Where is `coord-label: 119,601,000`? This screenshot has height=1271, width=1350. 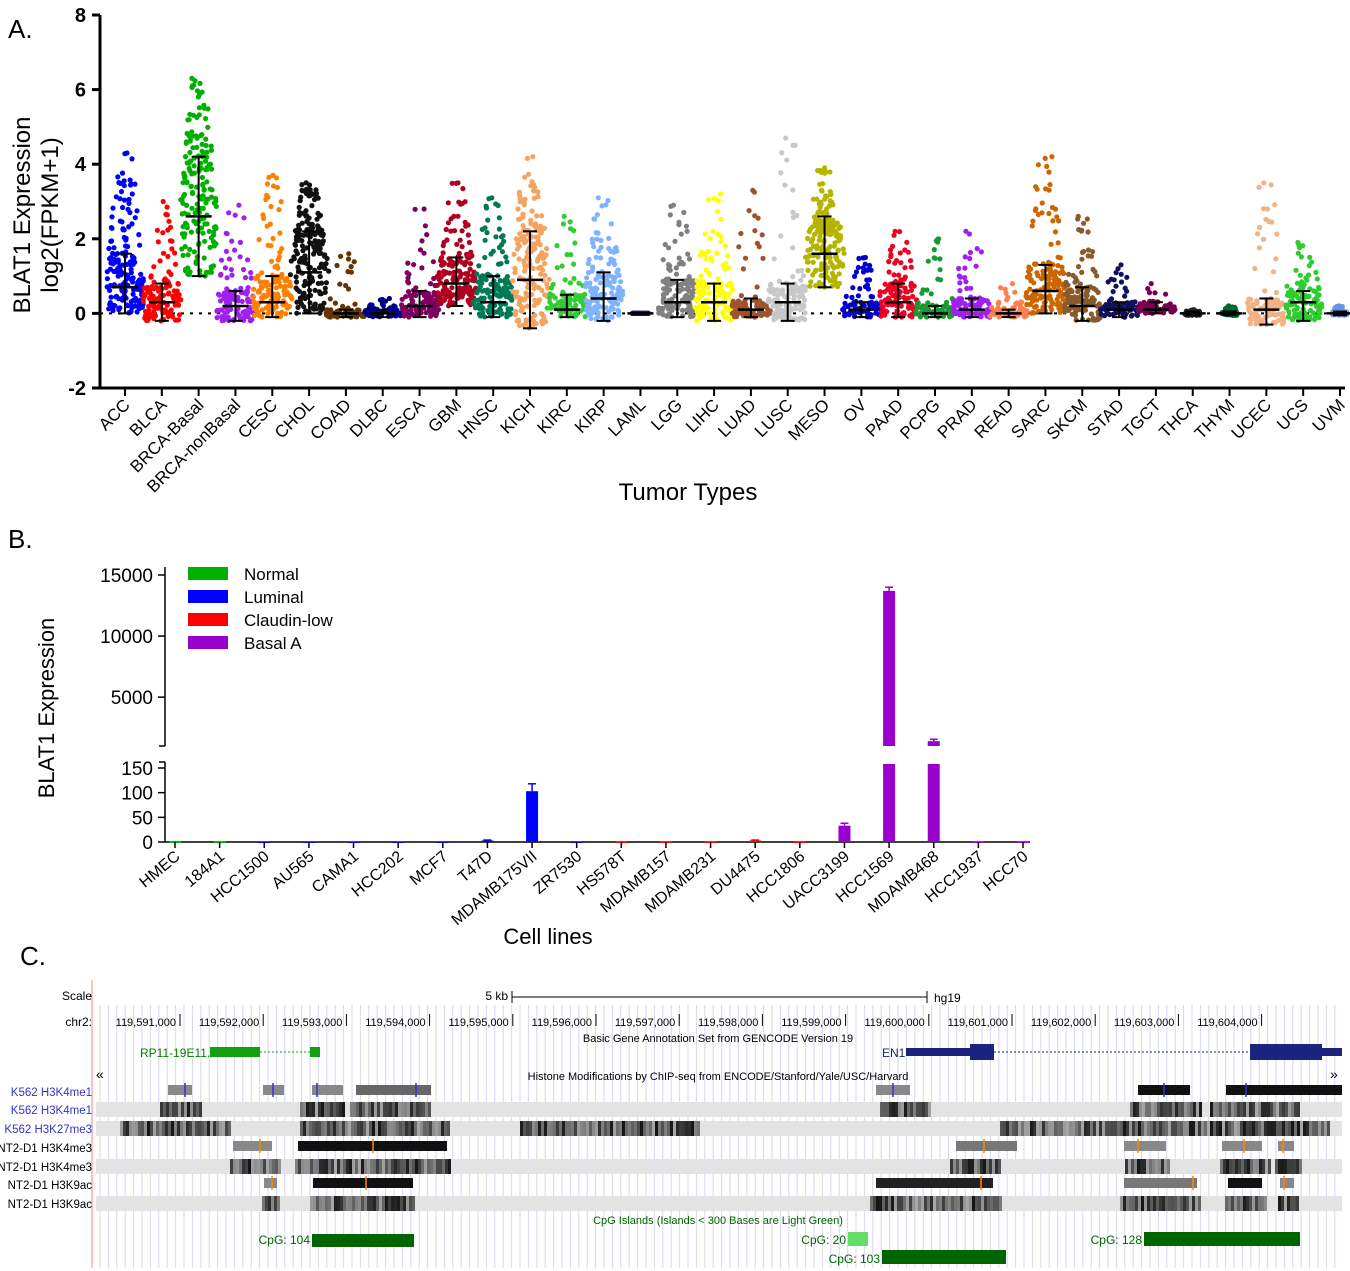
coord-label: 119,601,000 is located at coordinates (978, 1023).